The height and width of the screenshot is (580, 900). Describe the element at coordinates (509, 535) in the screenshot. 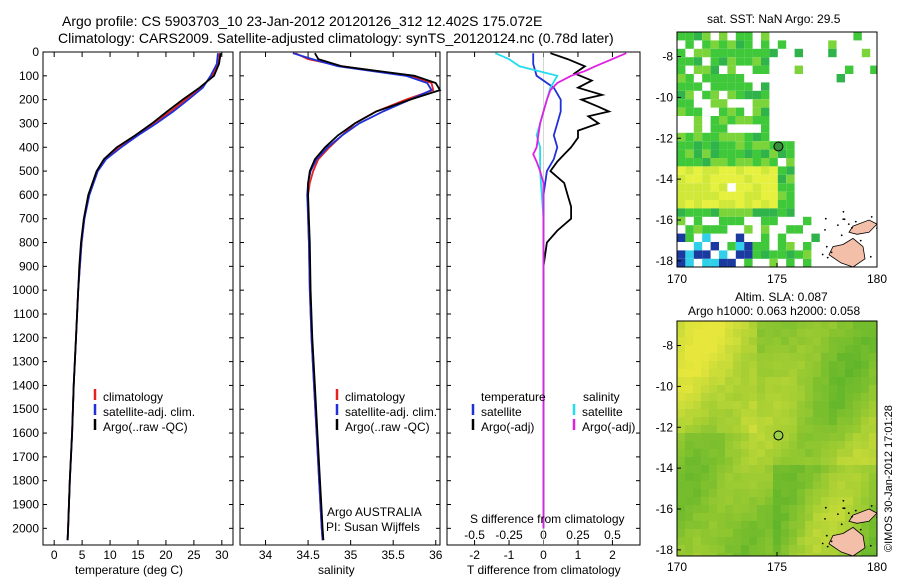

I see `s-difference-tick-label: -0.25` at that location.